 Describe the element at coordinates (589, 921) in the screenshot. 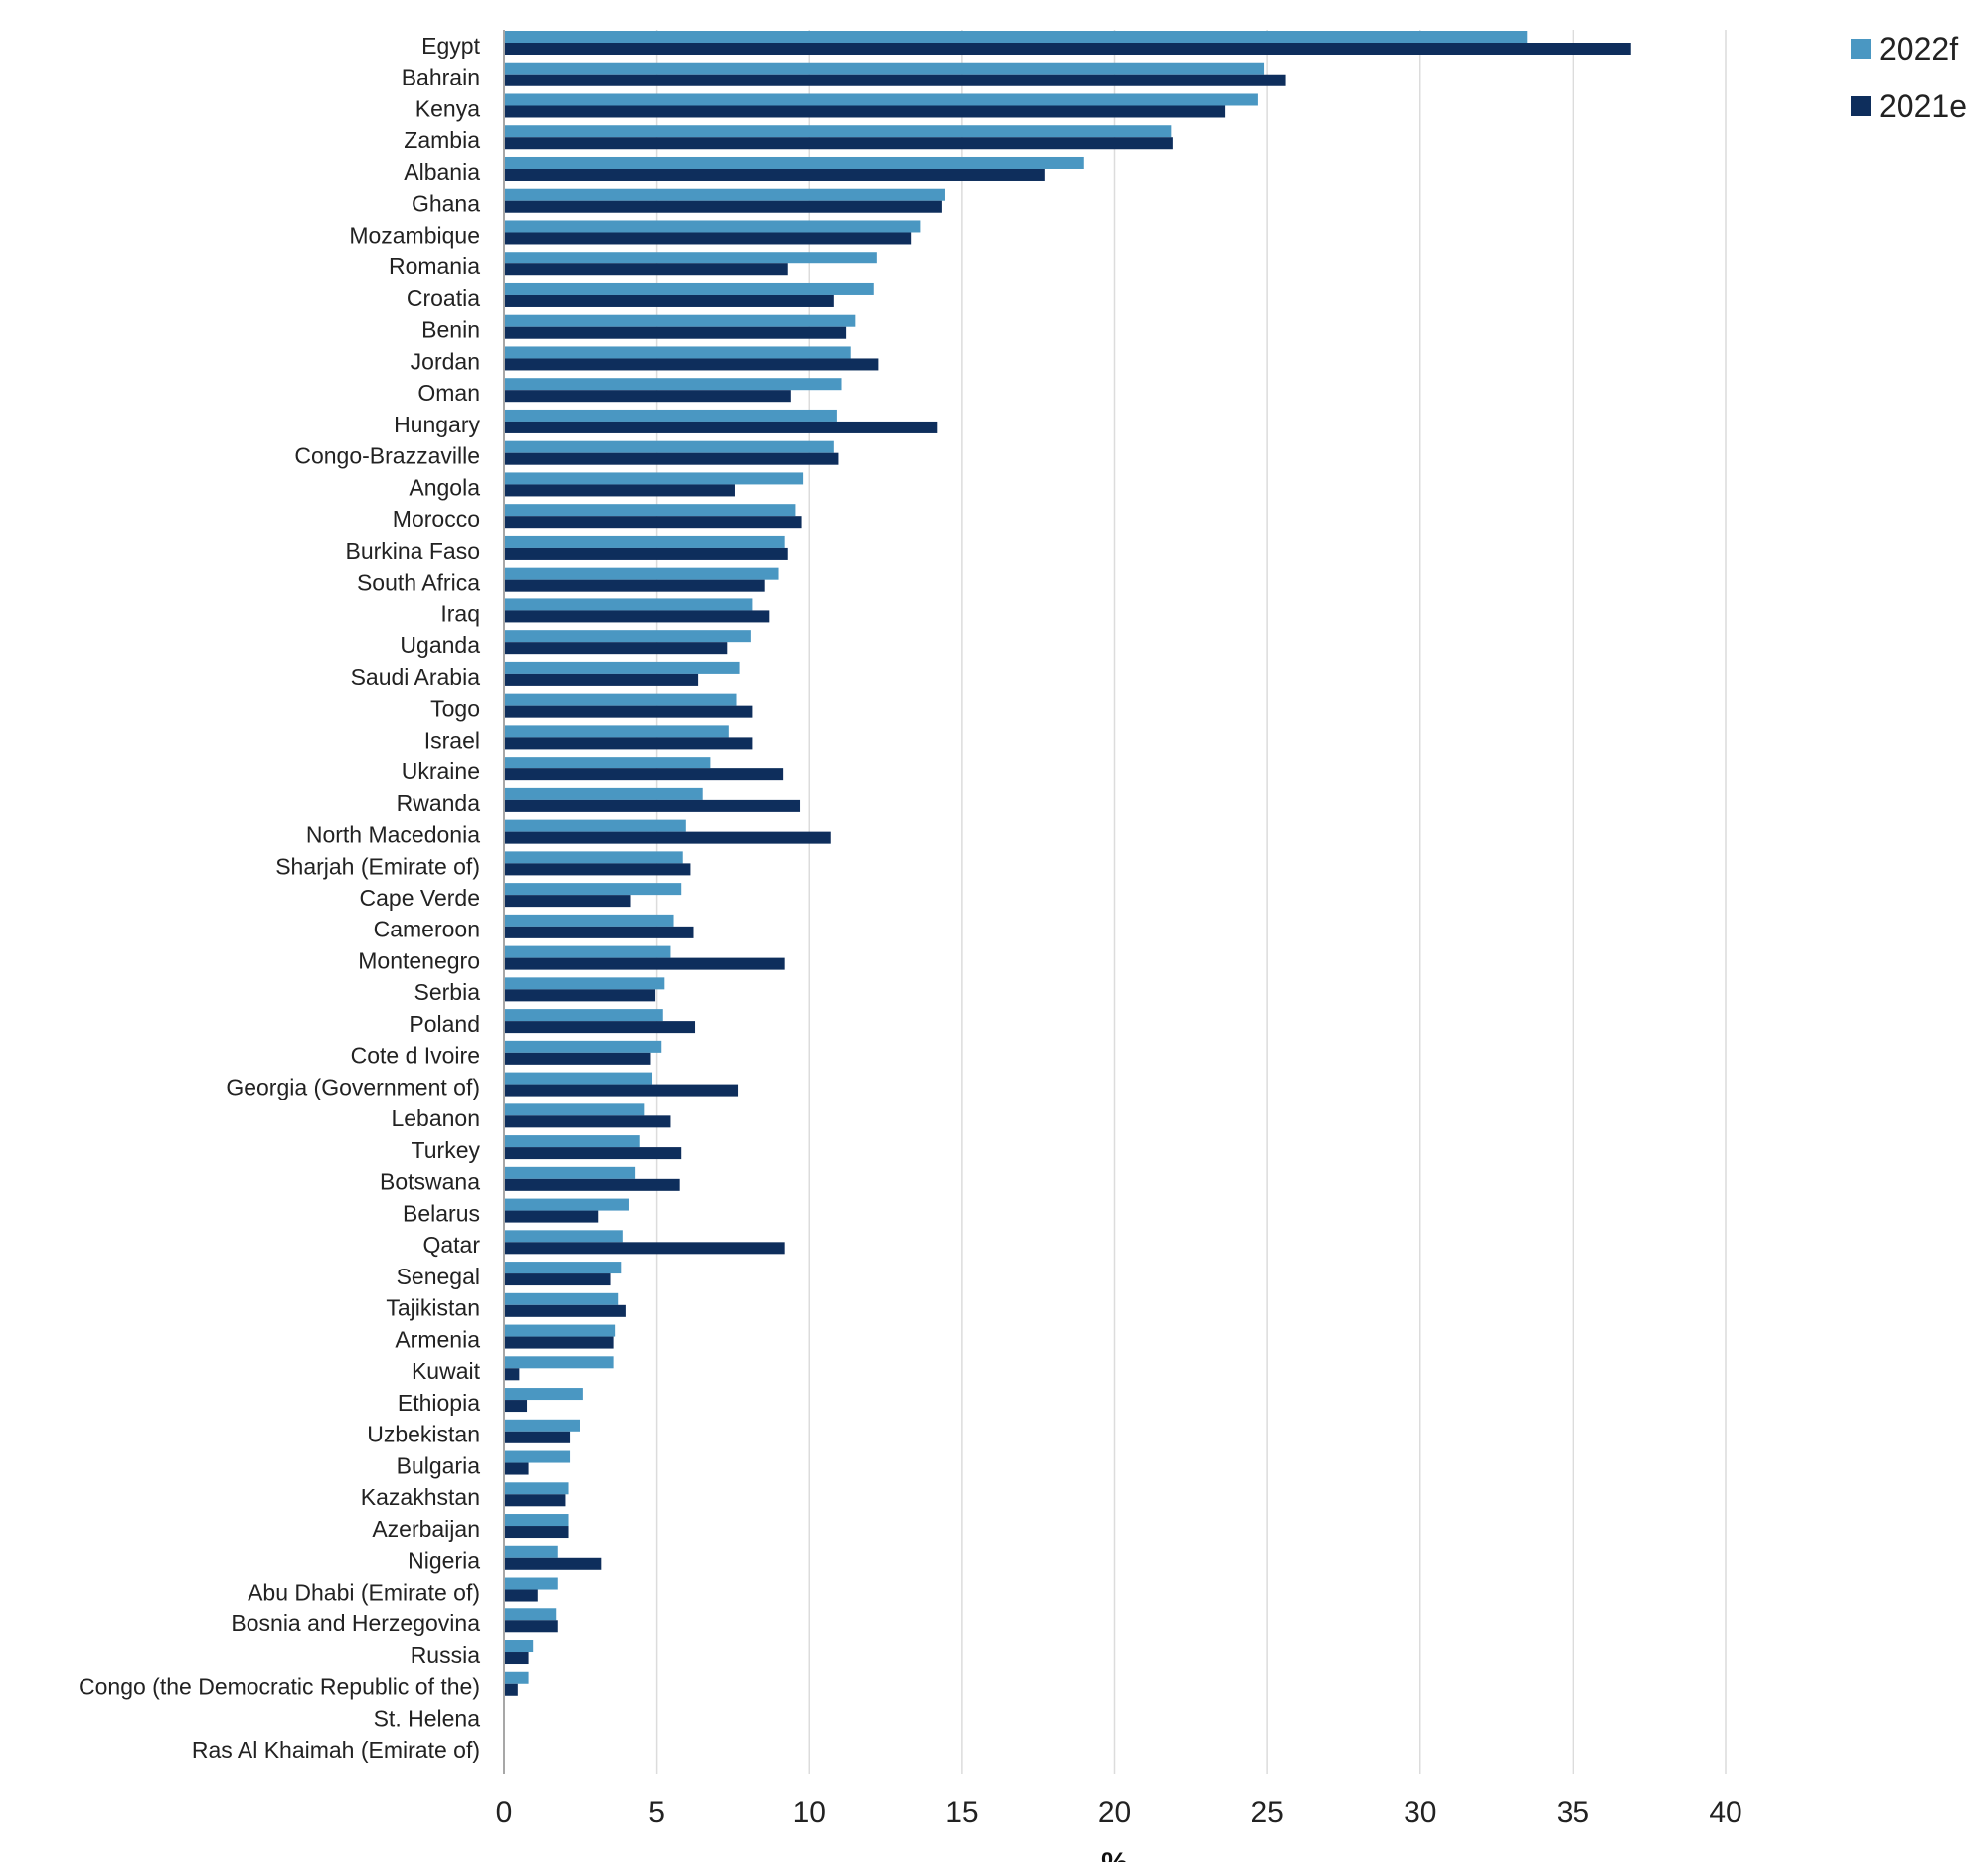

I see `bar-cameroon-2022f` at that location.